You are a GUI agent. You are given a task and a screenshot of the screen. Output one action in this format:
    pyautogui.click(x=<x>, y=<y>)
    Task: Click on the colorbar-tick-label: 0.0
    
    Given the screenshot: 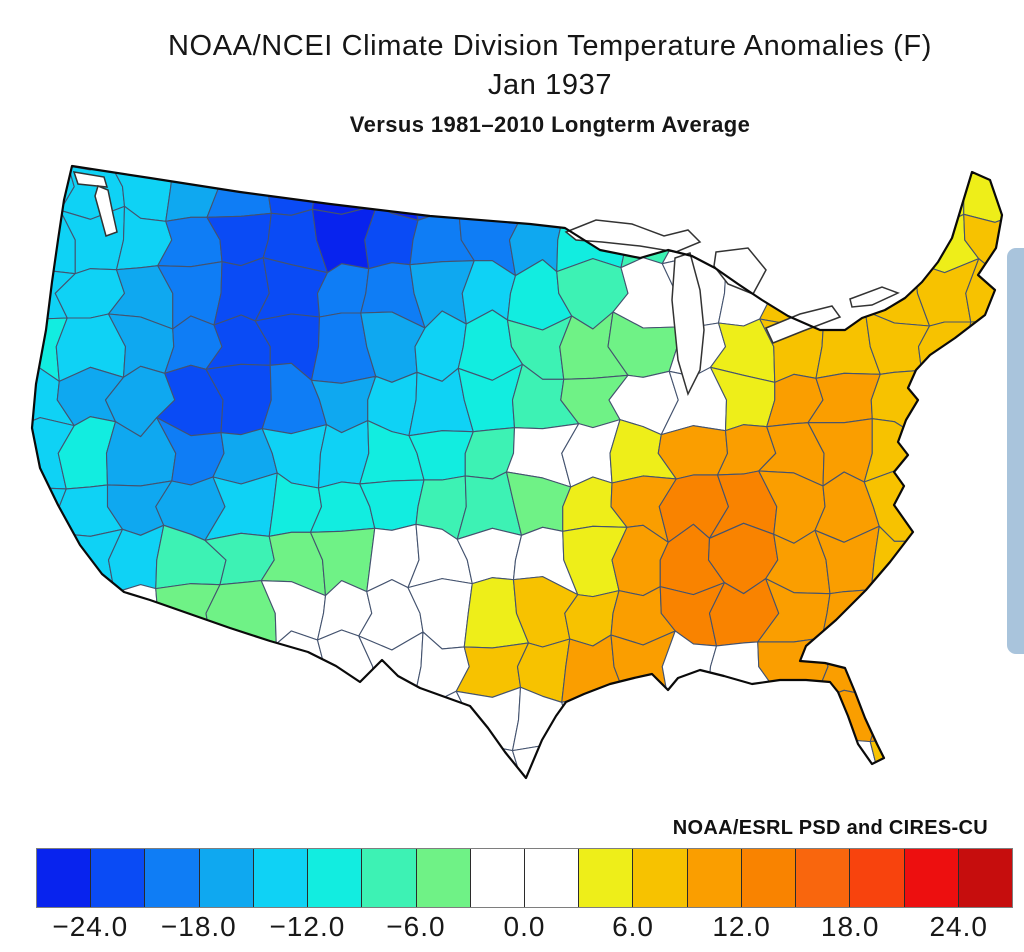 What is the action you would take?
    pyautogui.click(x=524, y=926)
    